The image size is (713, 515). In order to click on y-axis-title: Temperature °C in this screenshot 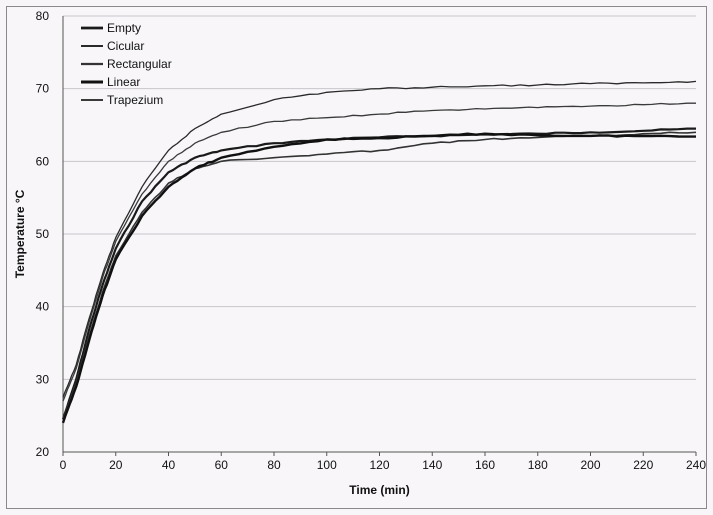, I will do `click(20, 233)`.